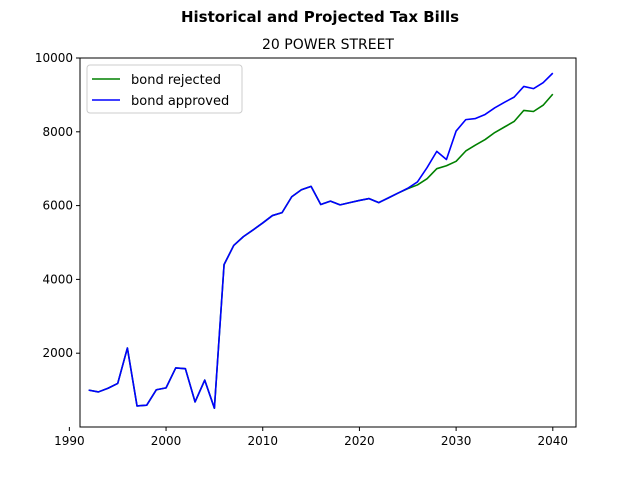 Image resolution: width=640 pixels, height=480 pixels. What do you see at coordinates (57, 279) in the screenshot?
I see `y-tick-label: 4000` at bounding box center [57, 279].